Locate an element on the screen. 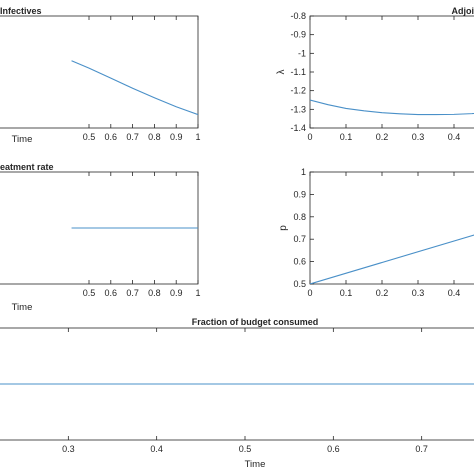 This screenshot has height=474, width=474. chart-title: eatment rate is located at coordinates (27, 167).